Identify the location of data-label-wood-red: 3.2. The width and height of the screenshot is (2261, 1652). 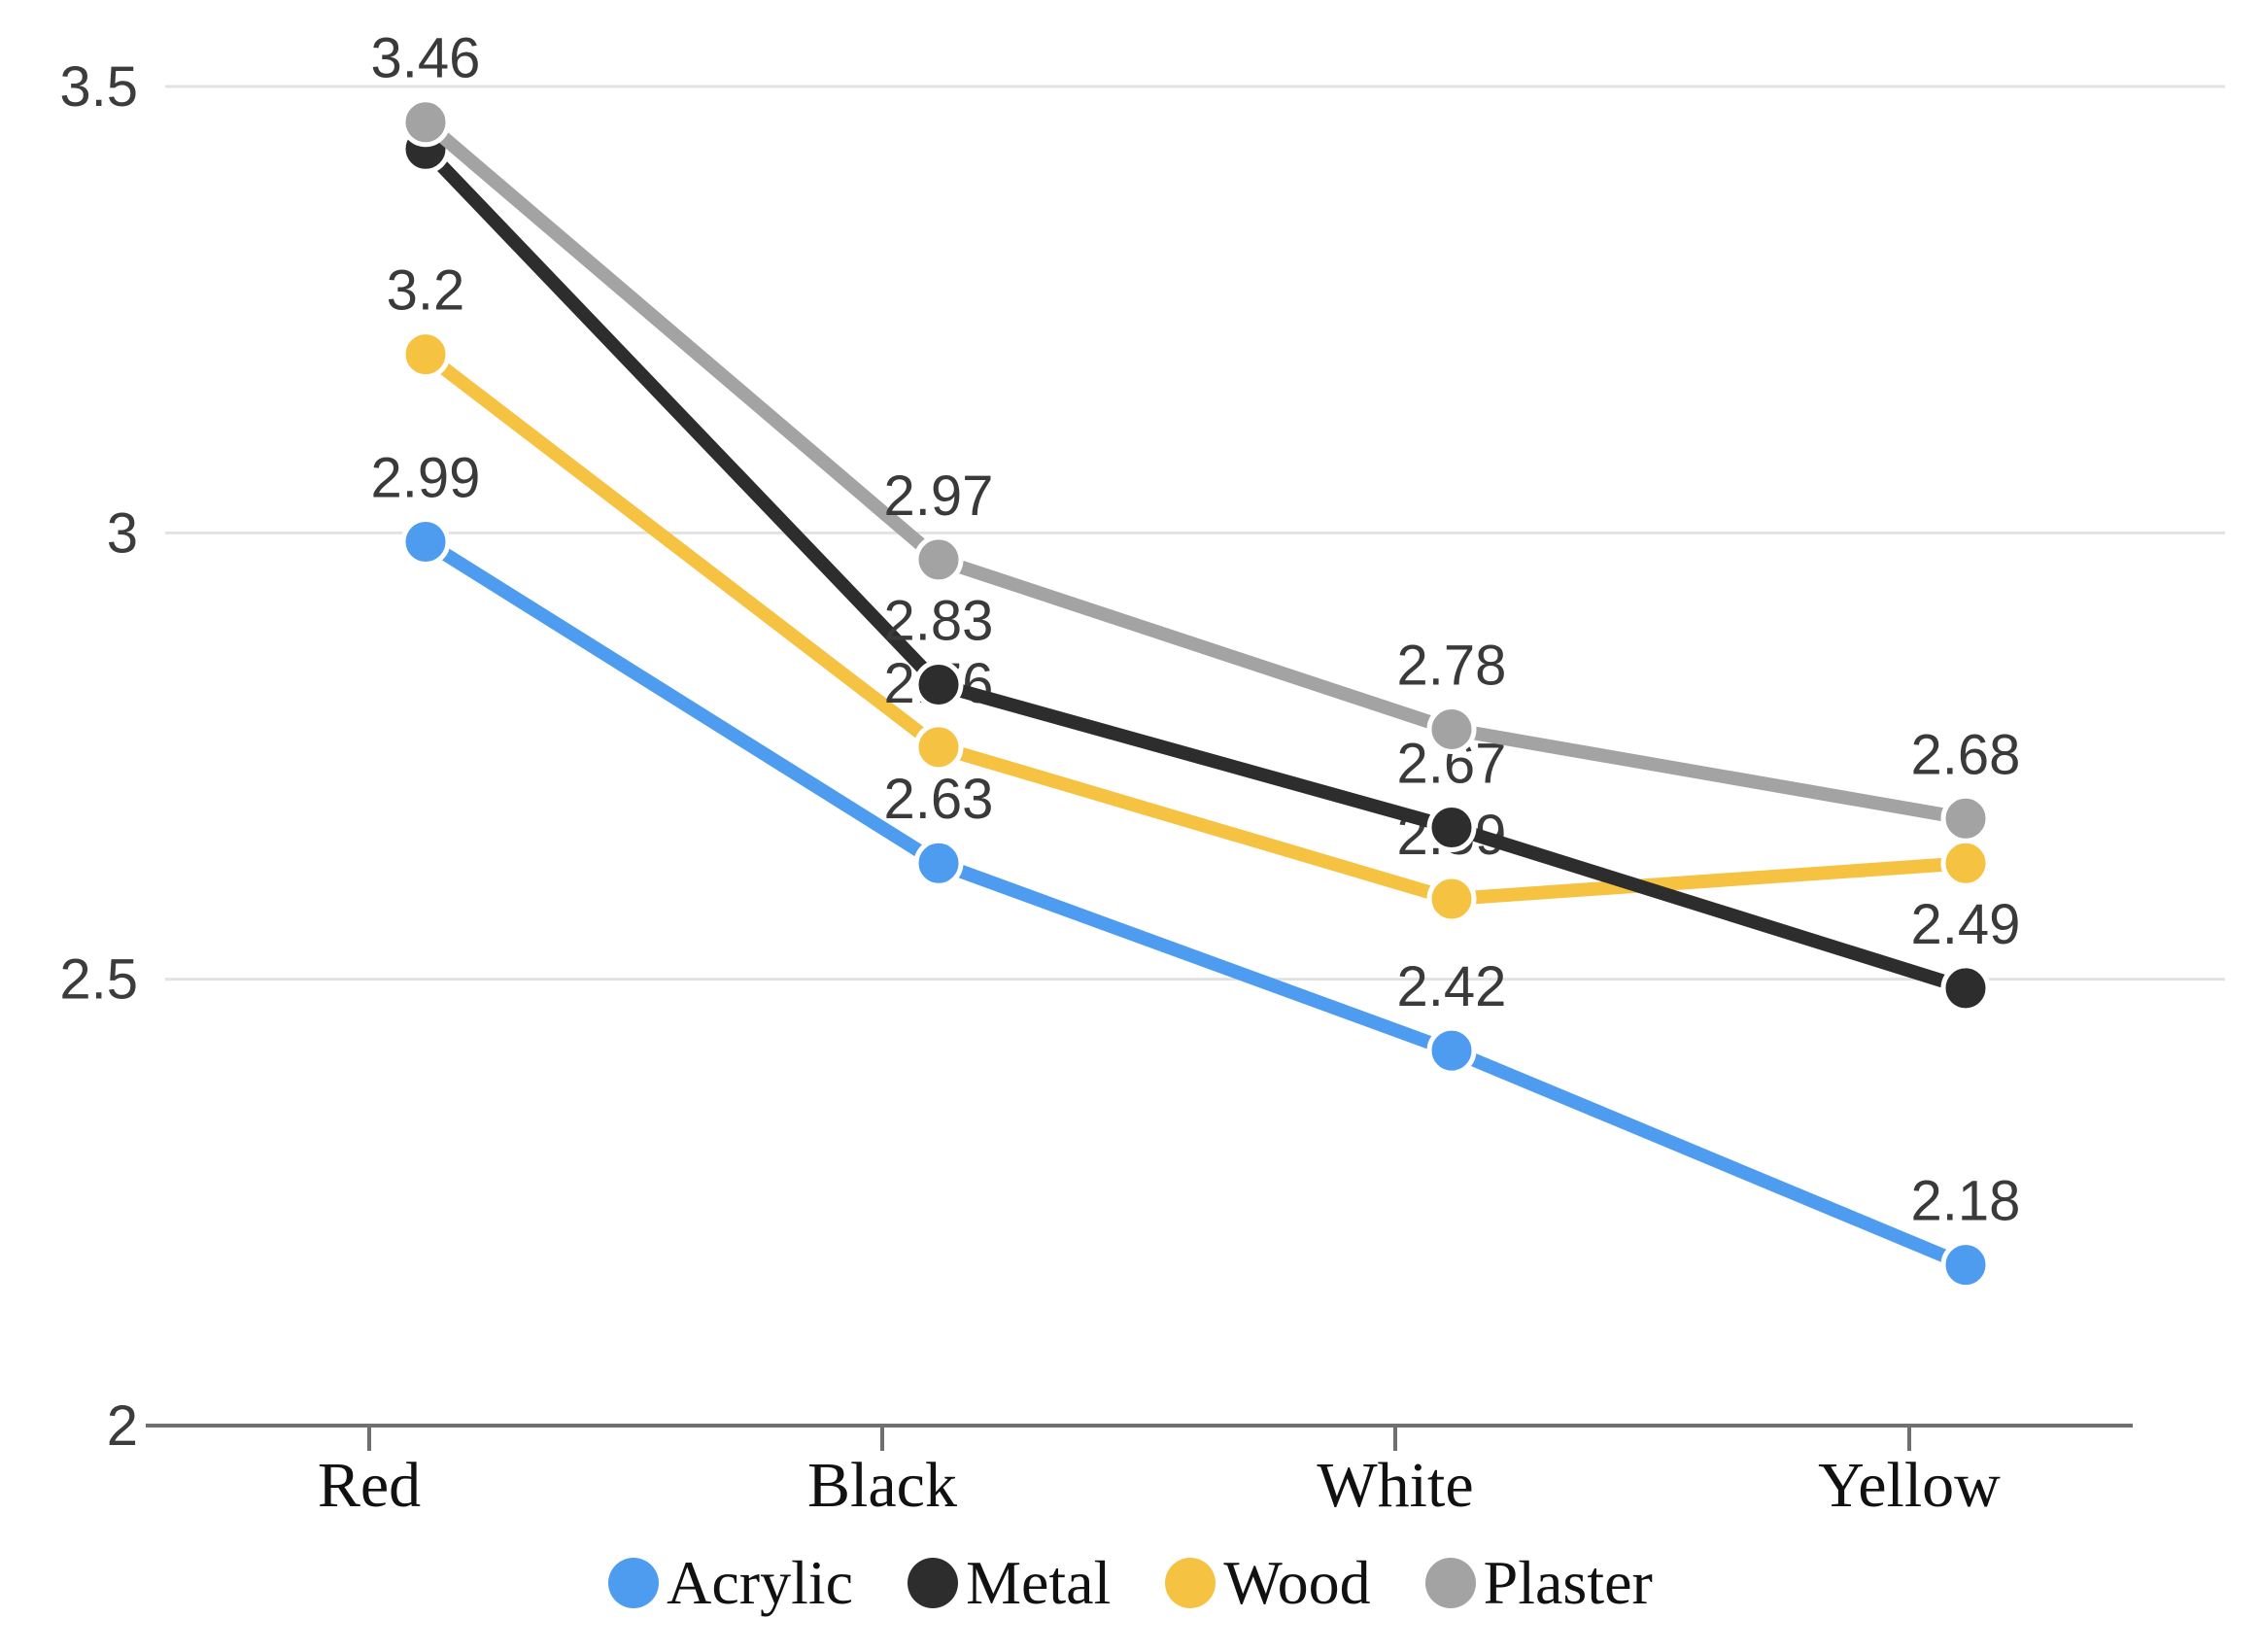
(426, 291).